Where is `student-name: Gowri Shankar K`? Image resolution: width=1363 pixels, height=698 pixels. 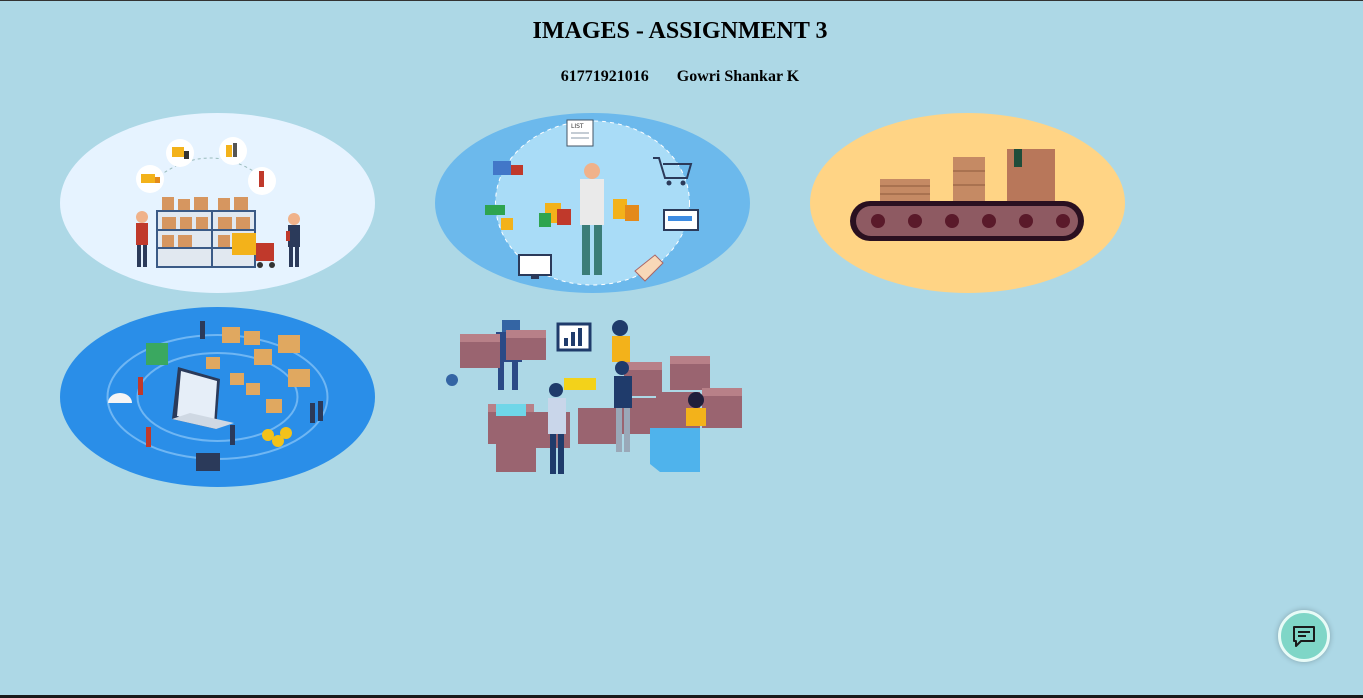 student-name: Gowri Shankar K is located at coordinates (738, 76).